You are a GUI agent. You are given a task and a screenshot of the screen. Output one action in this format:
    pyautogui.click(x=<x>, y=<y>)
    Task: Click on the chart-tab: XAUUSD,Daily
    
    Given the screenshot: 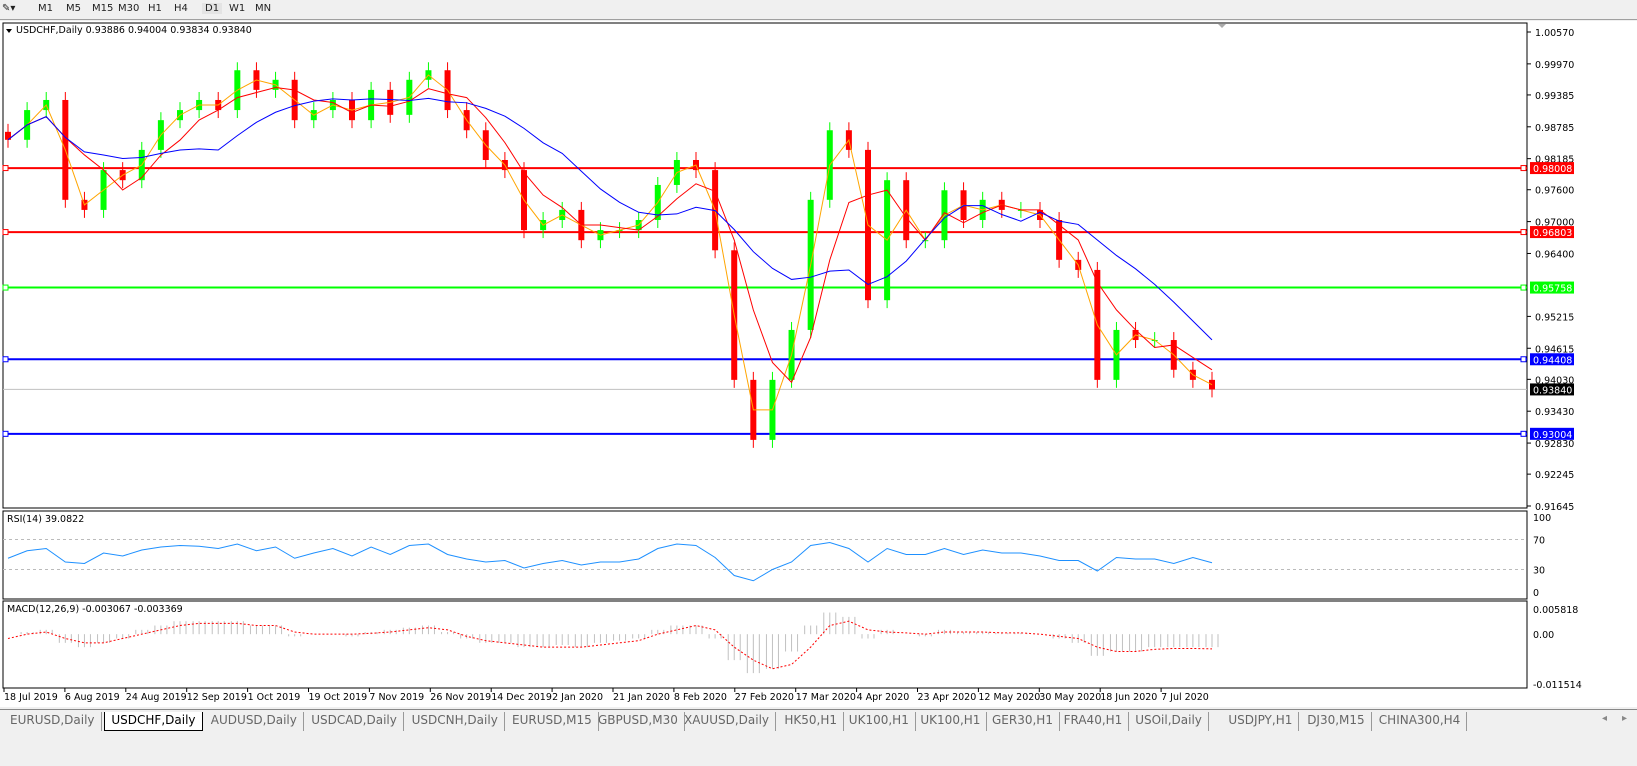 What is the action you would take?
    pyautogui.click(x=727, y=721)
    